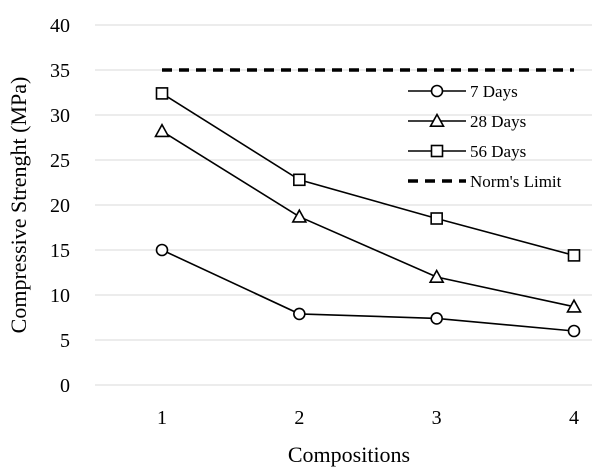 The height and width of the screenshot is (468, 595). What do you see at coordinates (368, 418) in the screenshot?
I see `x-tick-labels: 1 2 3 4` at bounding box center [368, 418].